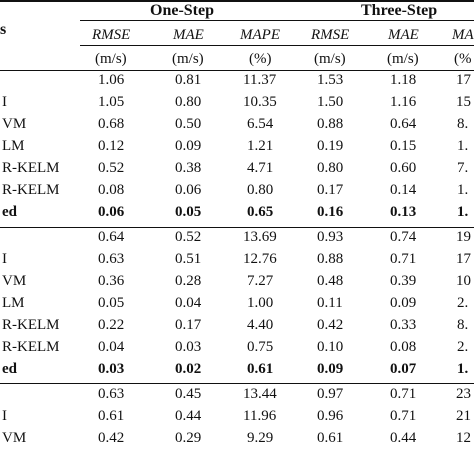 The width and height of the screenshot is (474, 474). What do you see at coordinates (330, 303) in the screenshot?
I see `table-cell: 0.11` at bounding box center [330, 303].